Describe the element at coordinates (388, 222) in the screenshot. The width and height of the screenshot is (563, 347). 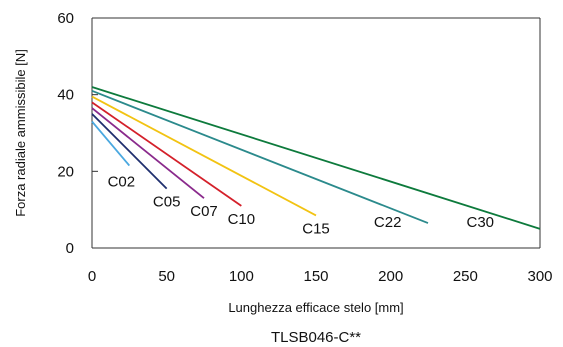
I see `series-label-c22: C22` at that location.